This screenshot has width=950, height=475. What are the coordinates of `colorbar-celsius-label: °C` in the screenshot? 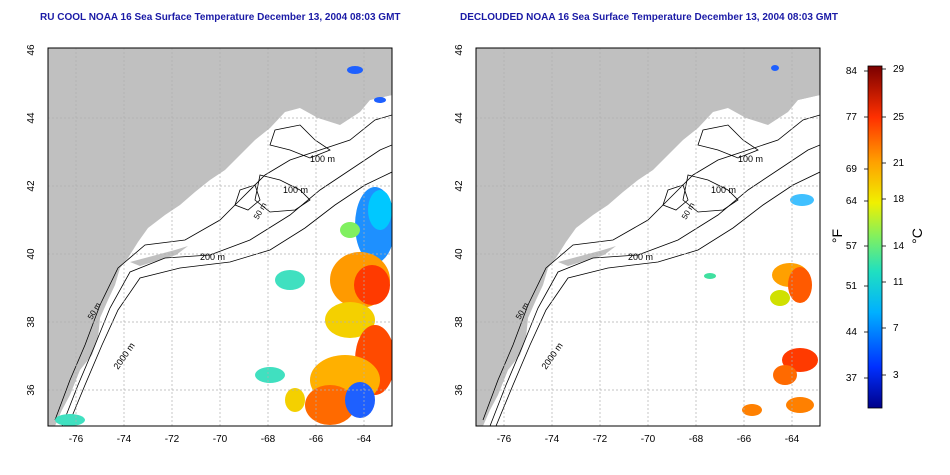 It's located at (917, 236).